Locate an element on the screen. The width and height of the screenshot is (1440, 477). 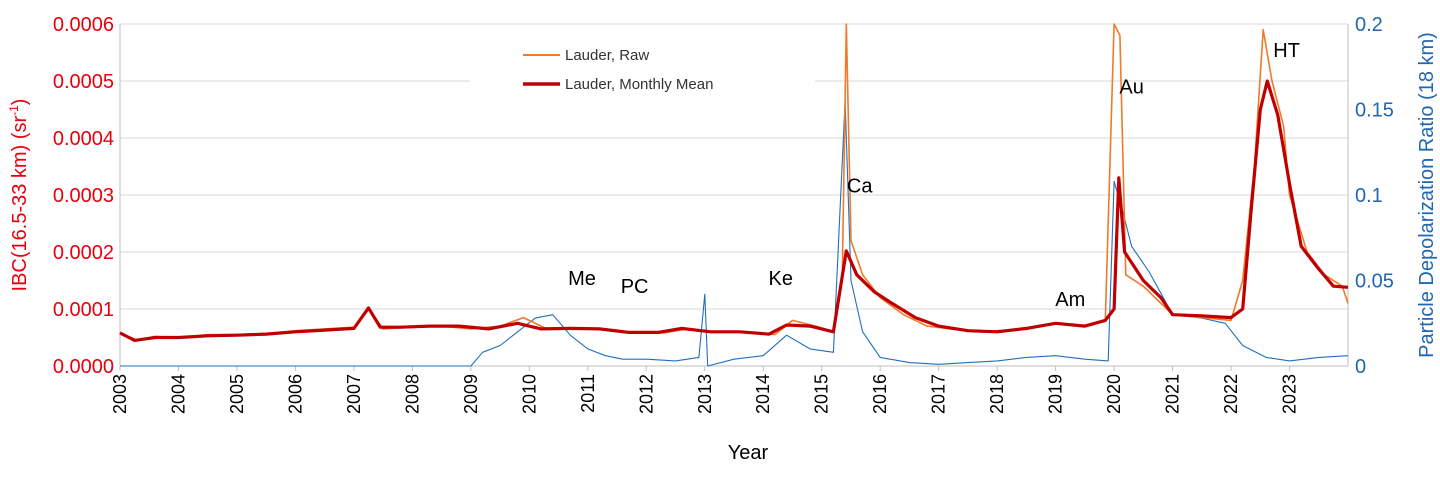
y-left-tick-label: 0.0000 is located at coordinates (83, 367).